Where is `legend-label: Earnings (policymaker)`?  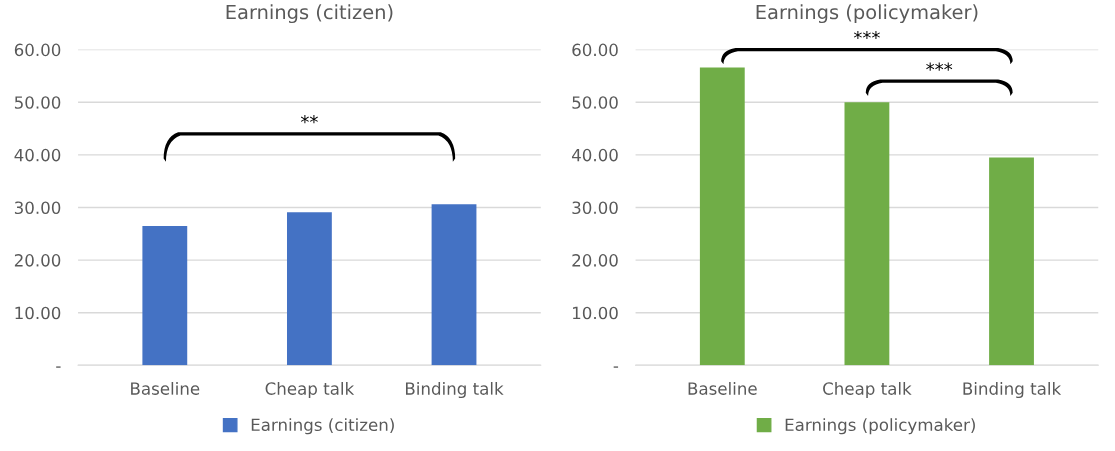
legend-label: Earnings (policymaker) is located at coordinates (880, 426).